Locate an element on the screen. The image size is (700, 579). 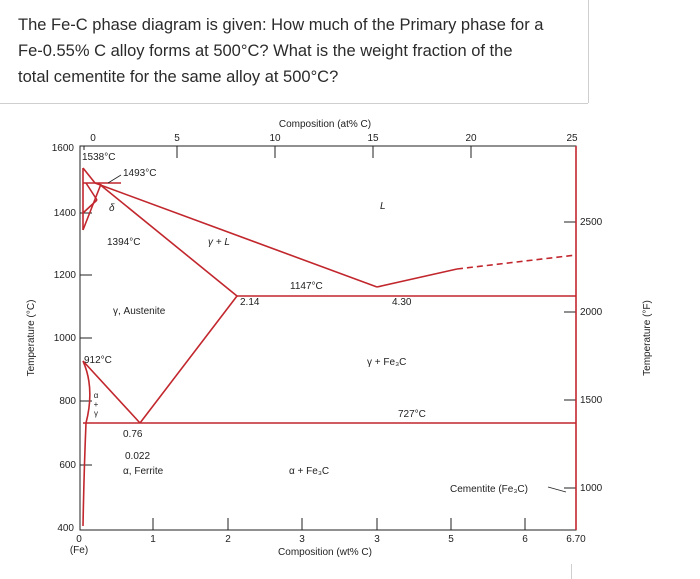
label-214: 2.14 is located at coordinates (250, 302).